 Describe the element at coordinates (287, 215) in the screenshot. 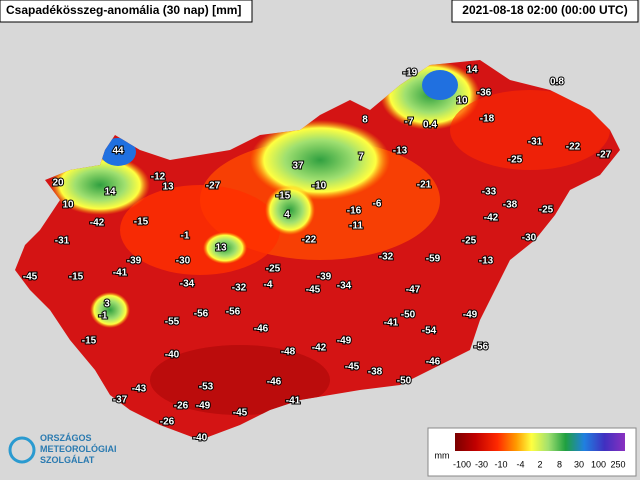

I see `station-value: 4` at that location.